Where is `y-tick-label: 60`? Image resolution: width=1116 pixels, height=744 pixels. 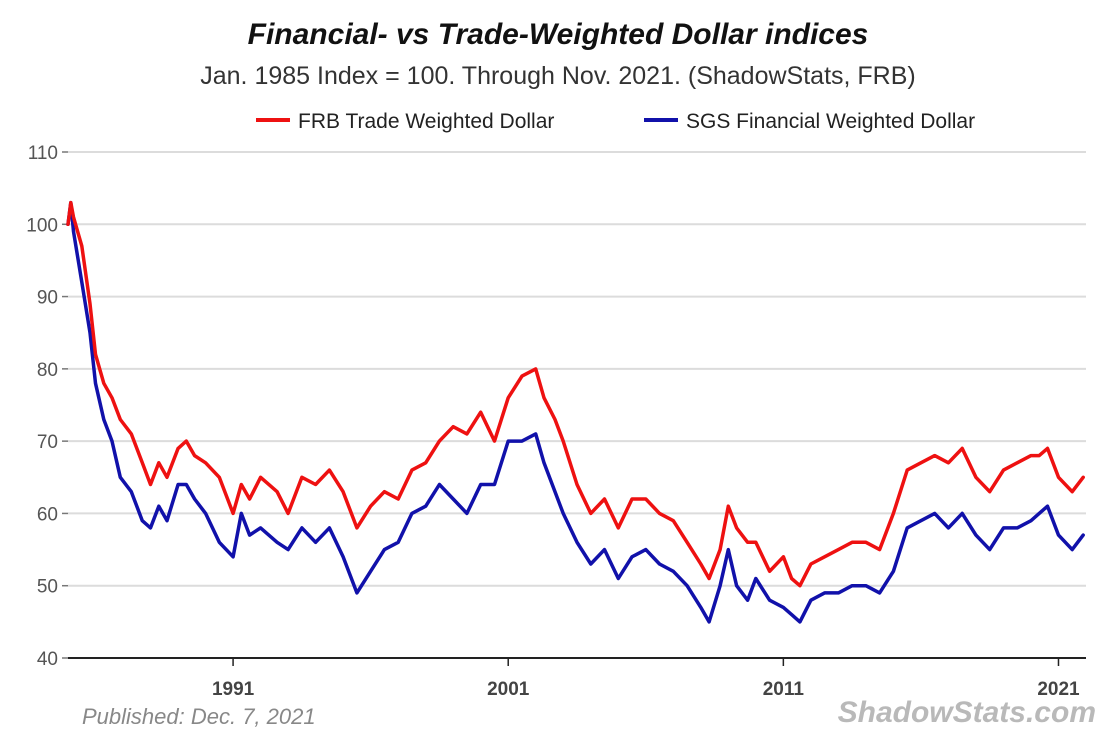 y-tick-label: 60 is located at coordinates (47, 514).